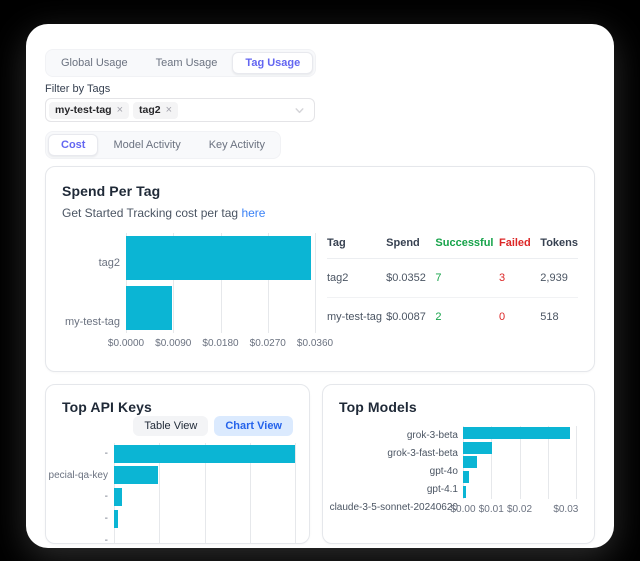 This screenshot has width=640, height=561. Describe the element at coordinates (320, 213) in the screenshot. I see `spend-per-tag-subtitle: Get Started Tracking cost per tag here` at that location.